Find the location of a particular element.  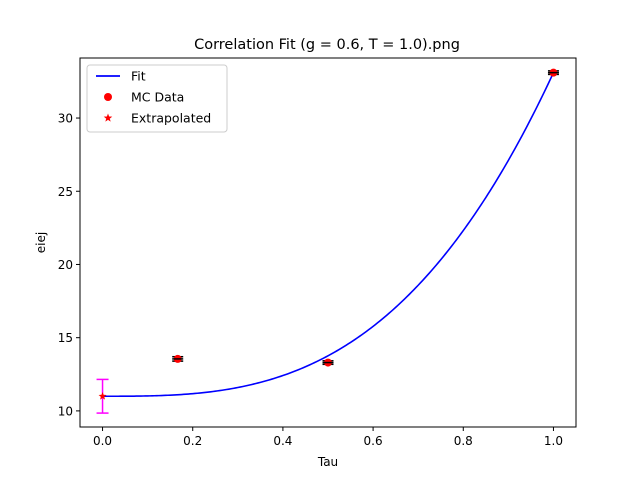

x-tick-label: 0.2 is located at coordinates (192, 441).